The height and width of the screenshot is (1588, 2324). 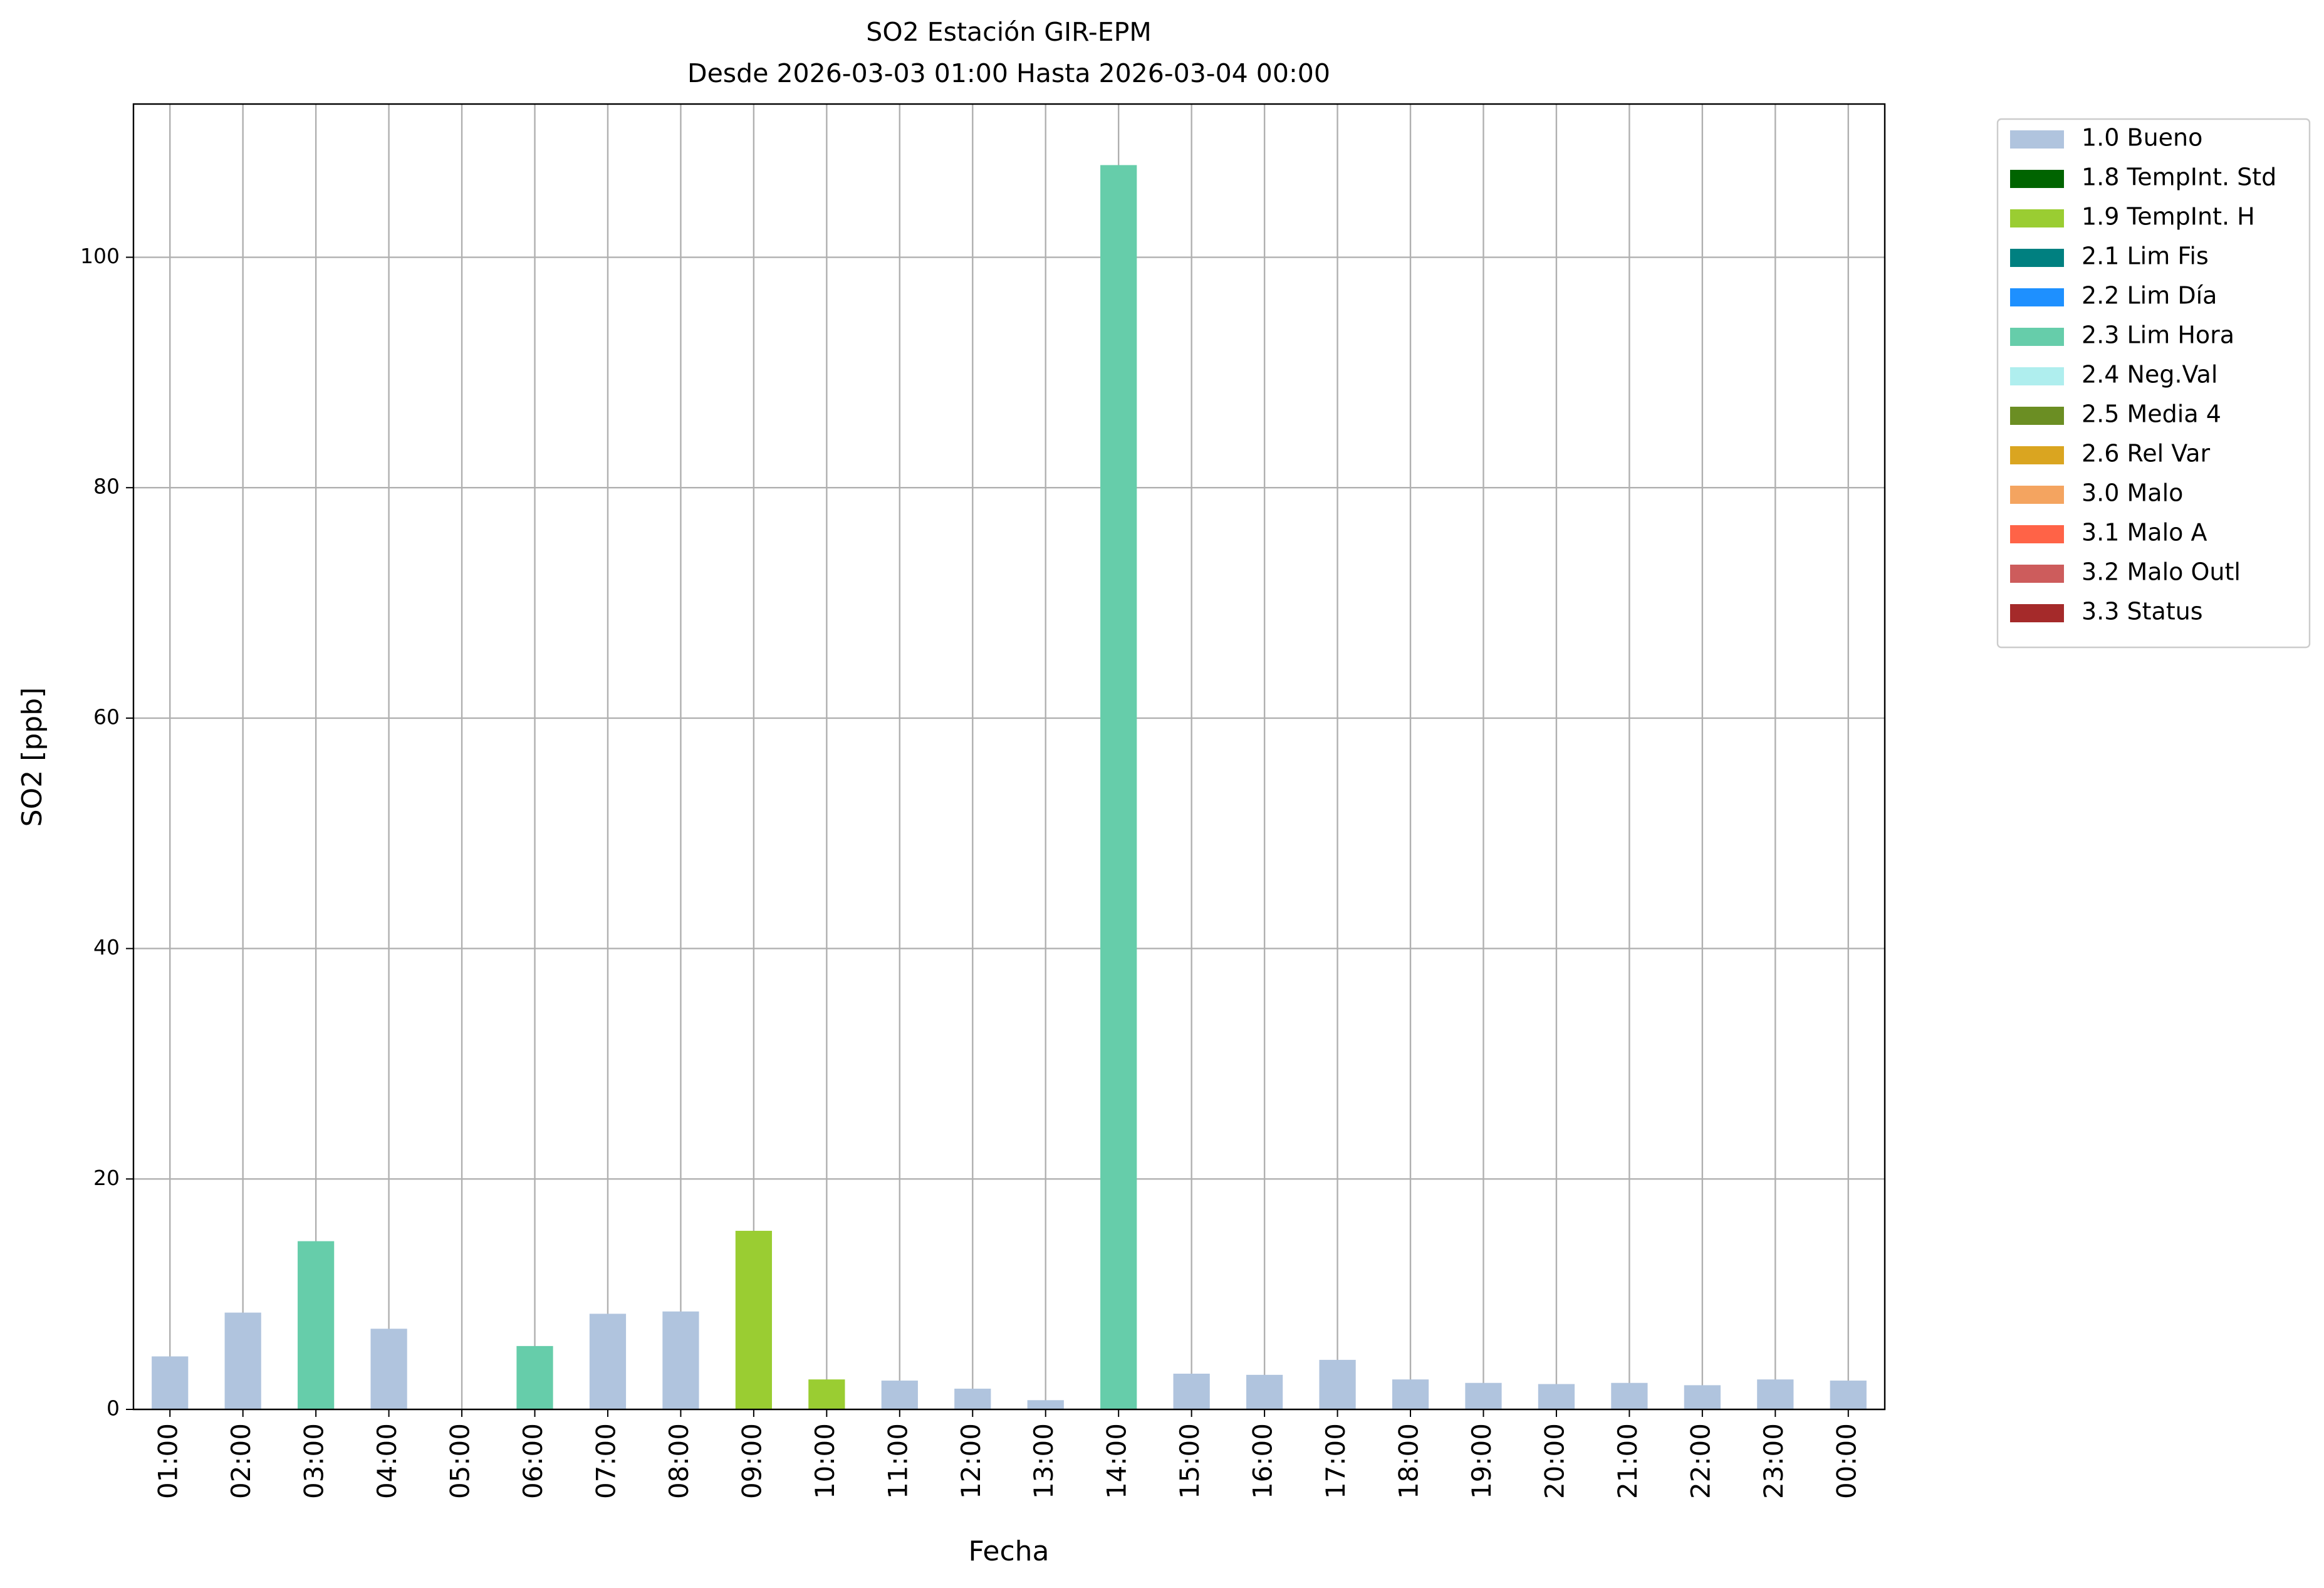 I want to click on legend-label: 2.6 Rel Var, so click(x=2146, y=454).